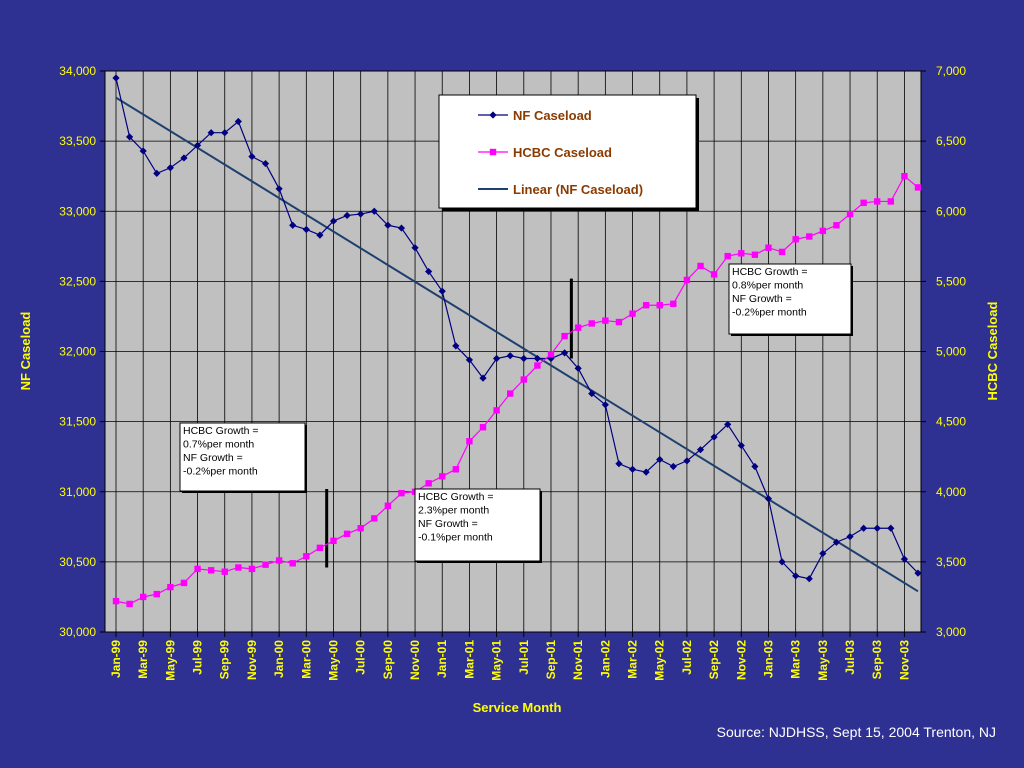 This screenshot has height=768, width=1024. Describe the element at coordinates (143, 659) in the screenshot. I see `x-tick-label: Mar-99` at that location.